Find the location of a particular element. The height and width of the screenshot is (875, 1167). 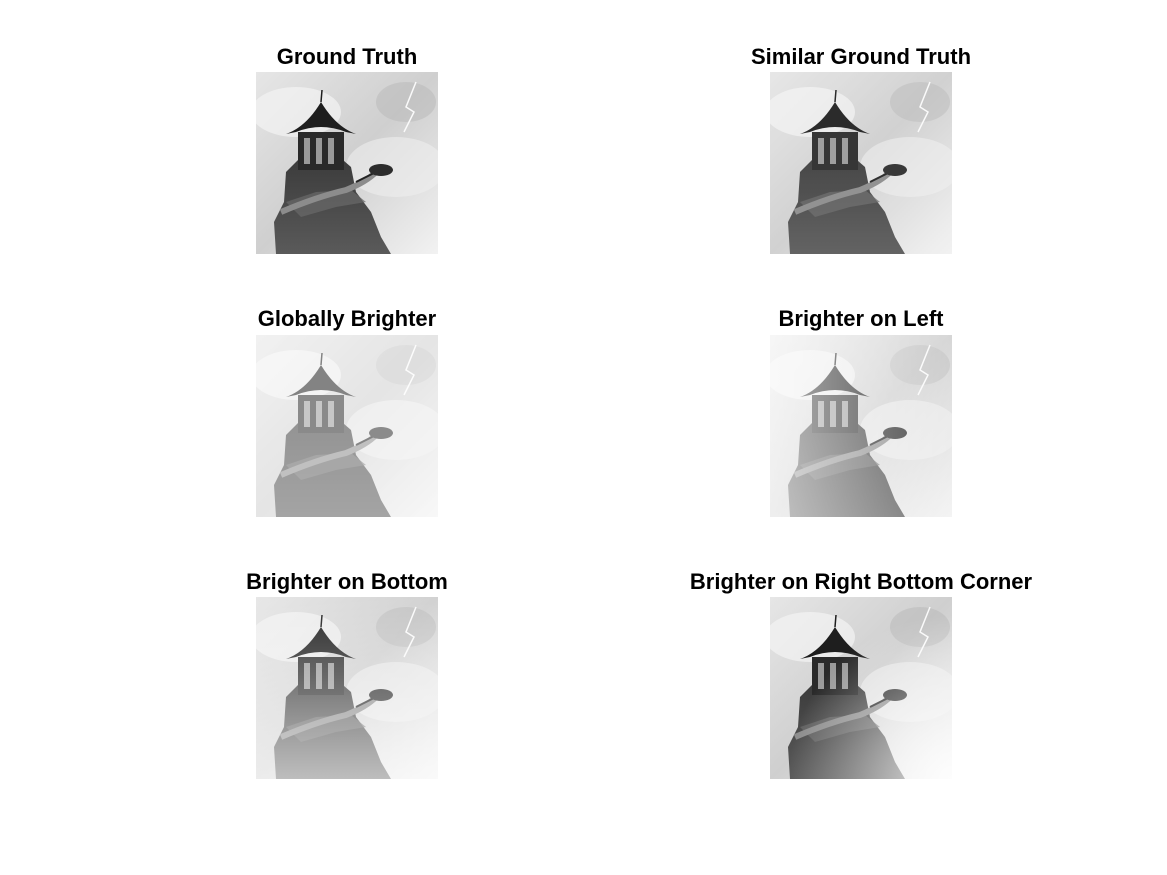

panel-title-brighter-on-bottom: Brighter on Bottom is located at coordinates (347, 581).